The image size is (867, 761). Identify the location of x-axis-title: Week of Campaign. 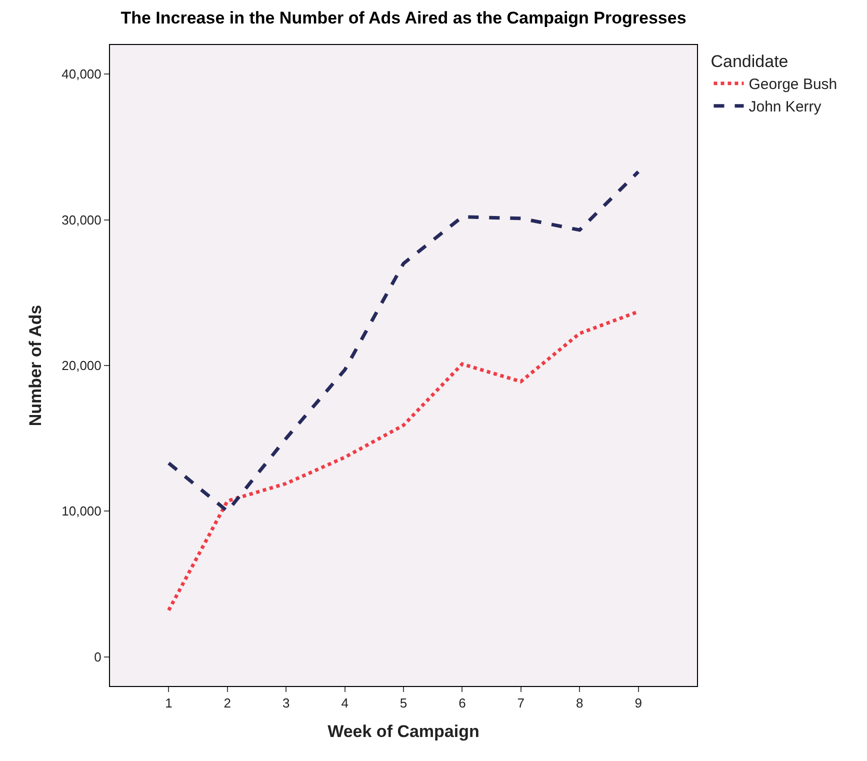
(404, 731).